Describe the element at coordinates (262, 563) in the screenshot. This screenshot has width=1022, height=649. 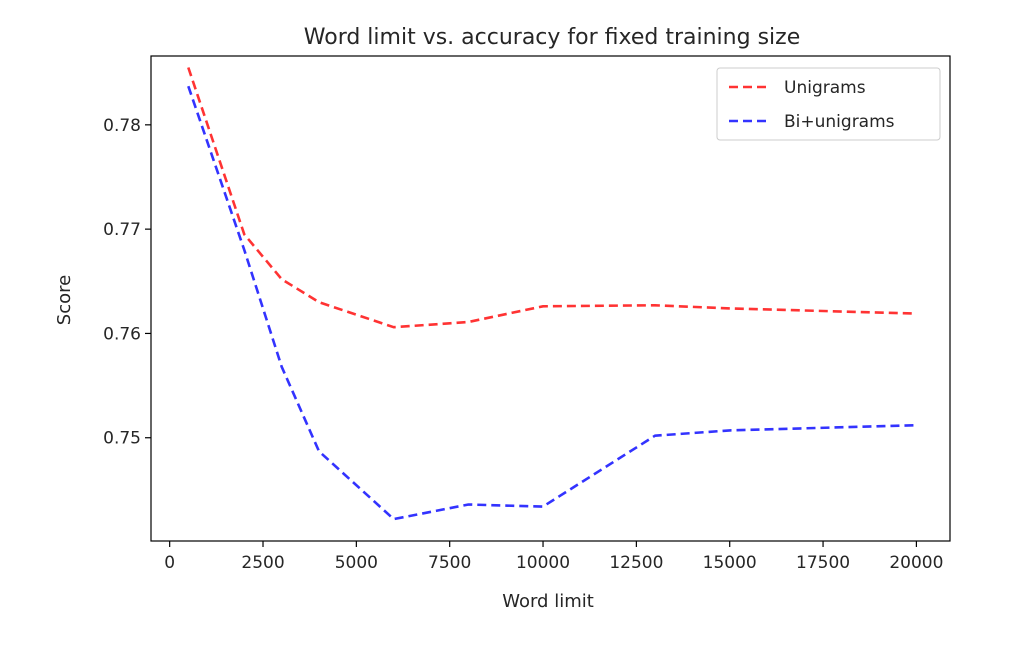
I see `x-tick-label: 2500` at that location.